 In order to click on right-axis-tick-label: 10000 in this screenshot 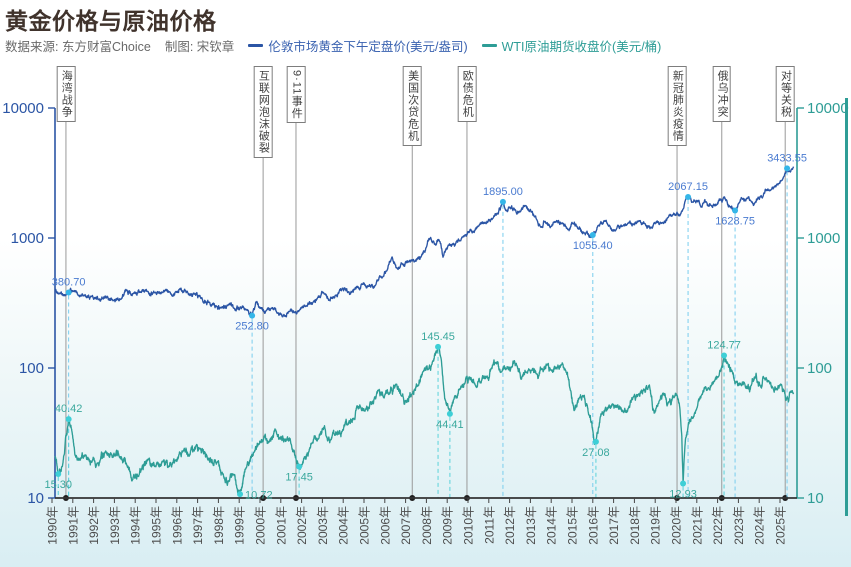, I will do `click(828, 108)`.